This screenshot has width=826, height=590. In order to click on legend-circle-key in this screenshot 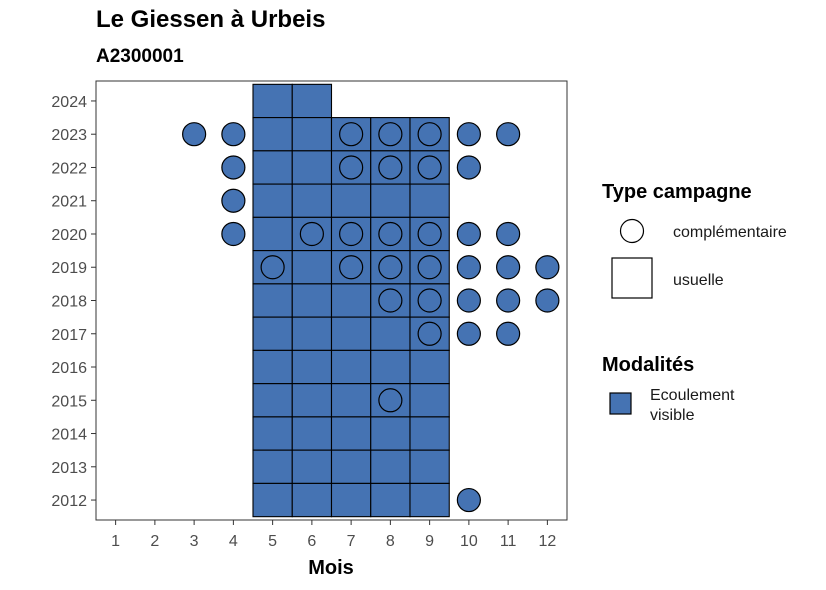, I will do `click(632, 231)`.